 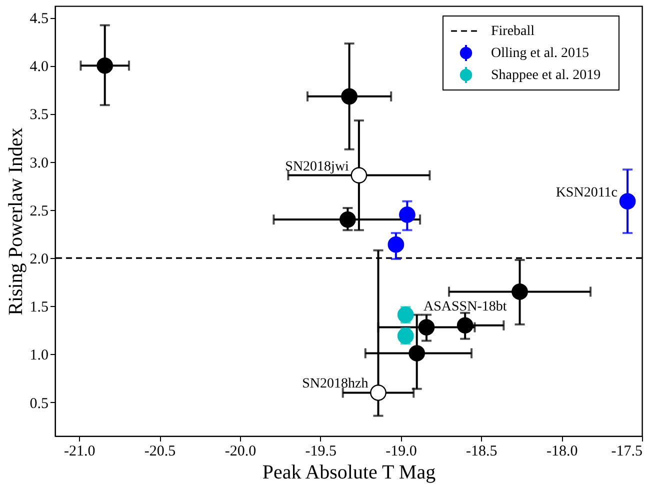 What do you see at coordinates (587, 192) in the screenshot?
I see `annotation: KSN2011c` at bounding box center [587, 192].